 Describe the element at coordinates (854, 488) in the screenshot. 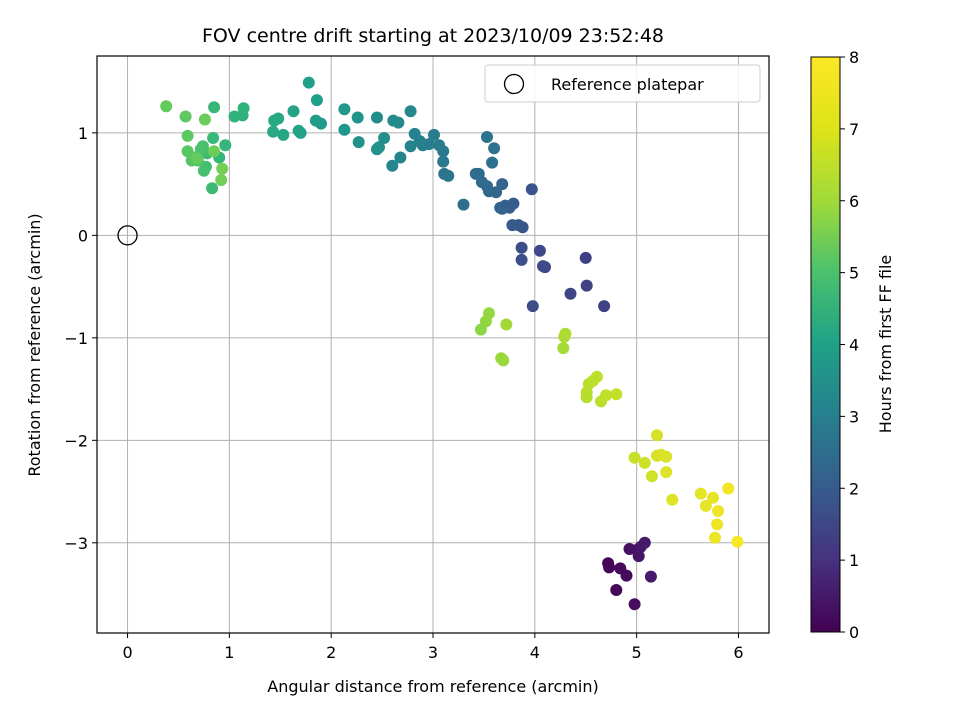

I see `colorbar-tick-label: 2` at that location.